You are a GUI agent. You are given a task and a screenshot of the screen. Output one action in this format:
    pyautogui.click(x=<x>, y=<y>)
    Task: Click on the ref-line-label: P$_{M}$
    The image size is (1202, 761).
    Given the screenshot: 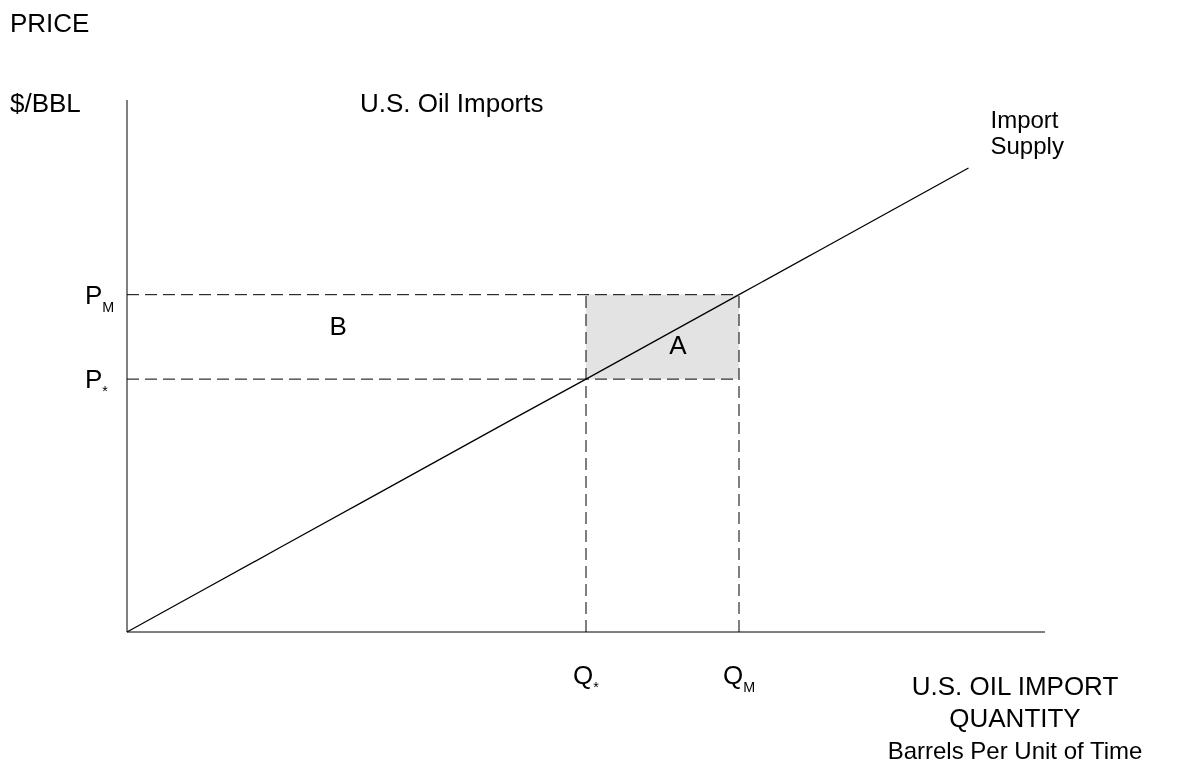 What is the action you would take?
    pyautogui.click(x=100, y=297)
    